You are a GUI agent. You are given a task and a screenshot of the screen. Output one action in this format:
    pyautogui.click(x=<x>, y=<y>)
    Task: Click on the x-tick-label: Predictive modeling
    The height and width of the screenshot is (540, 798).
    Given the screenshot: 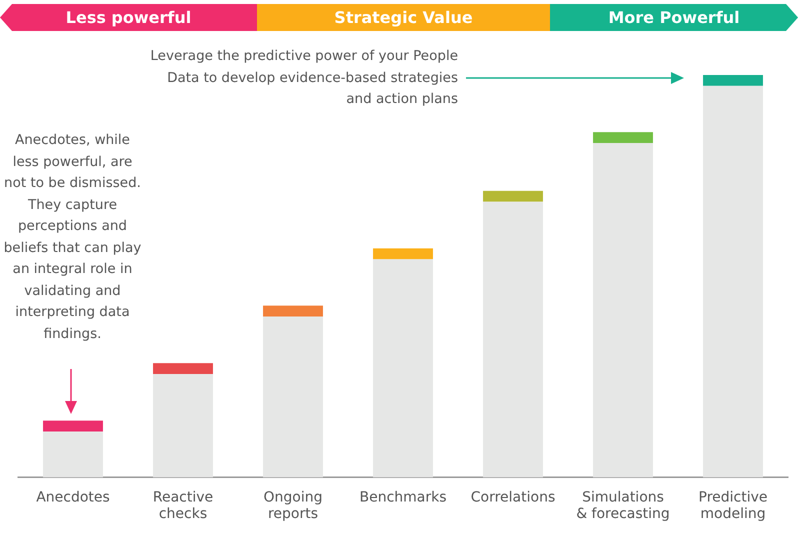 What is the action you would take?
    pyautogui.click(x=733, y=505)
    